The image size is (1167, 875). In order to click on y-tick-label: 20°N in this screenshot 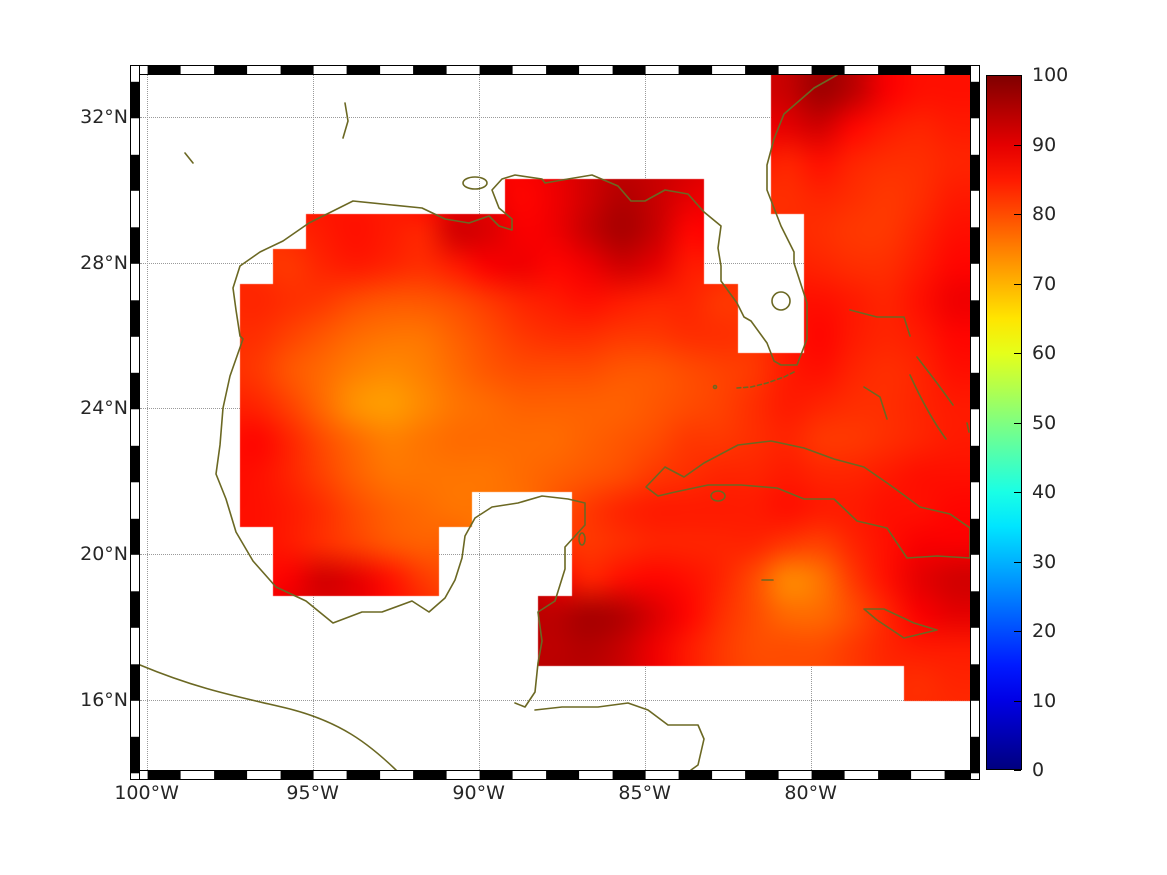, I will do `click(104, 554)`.